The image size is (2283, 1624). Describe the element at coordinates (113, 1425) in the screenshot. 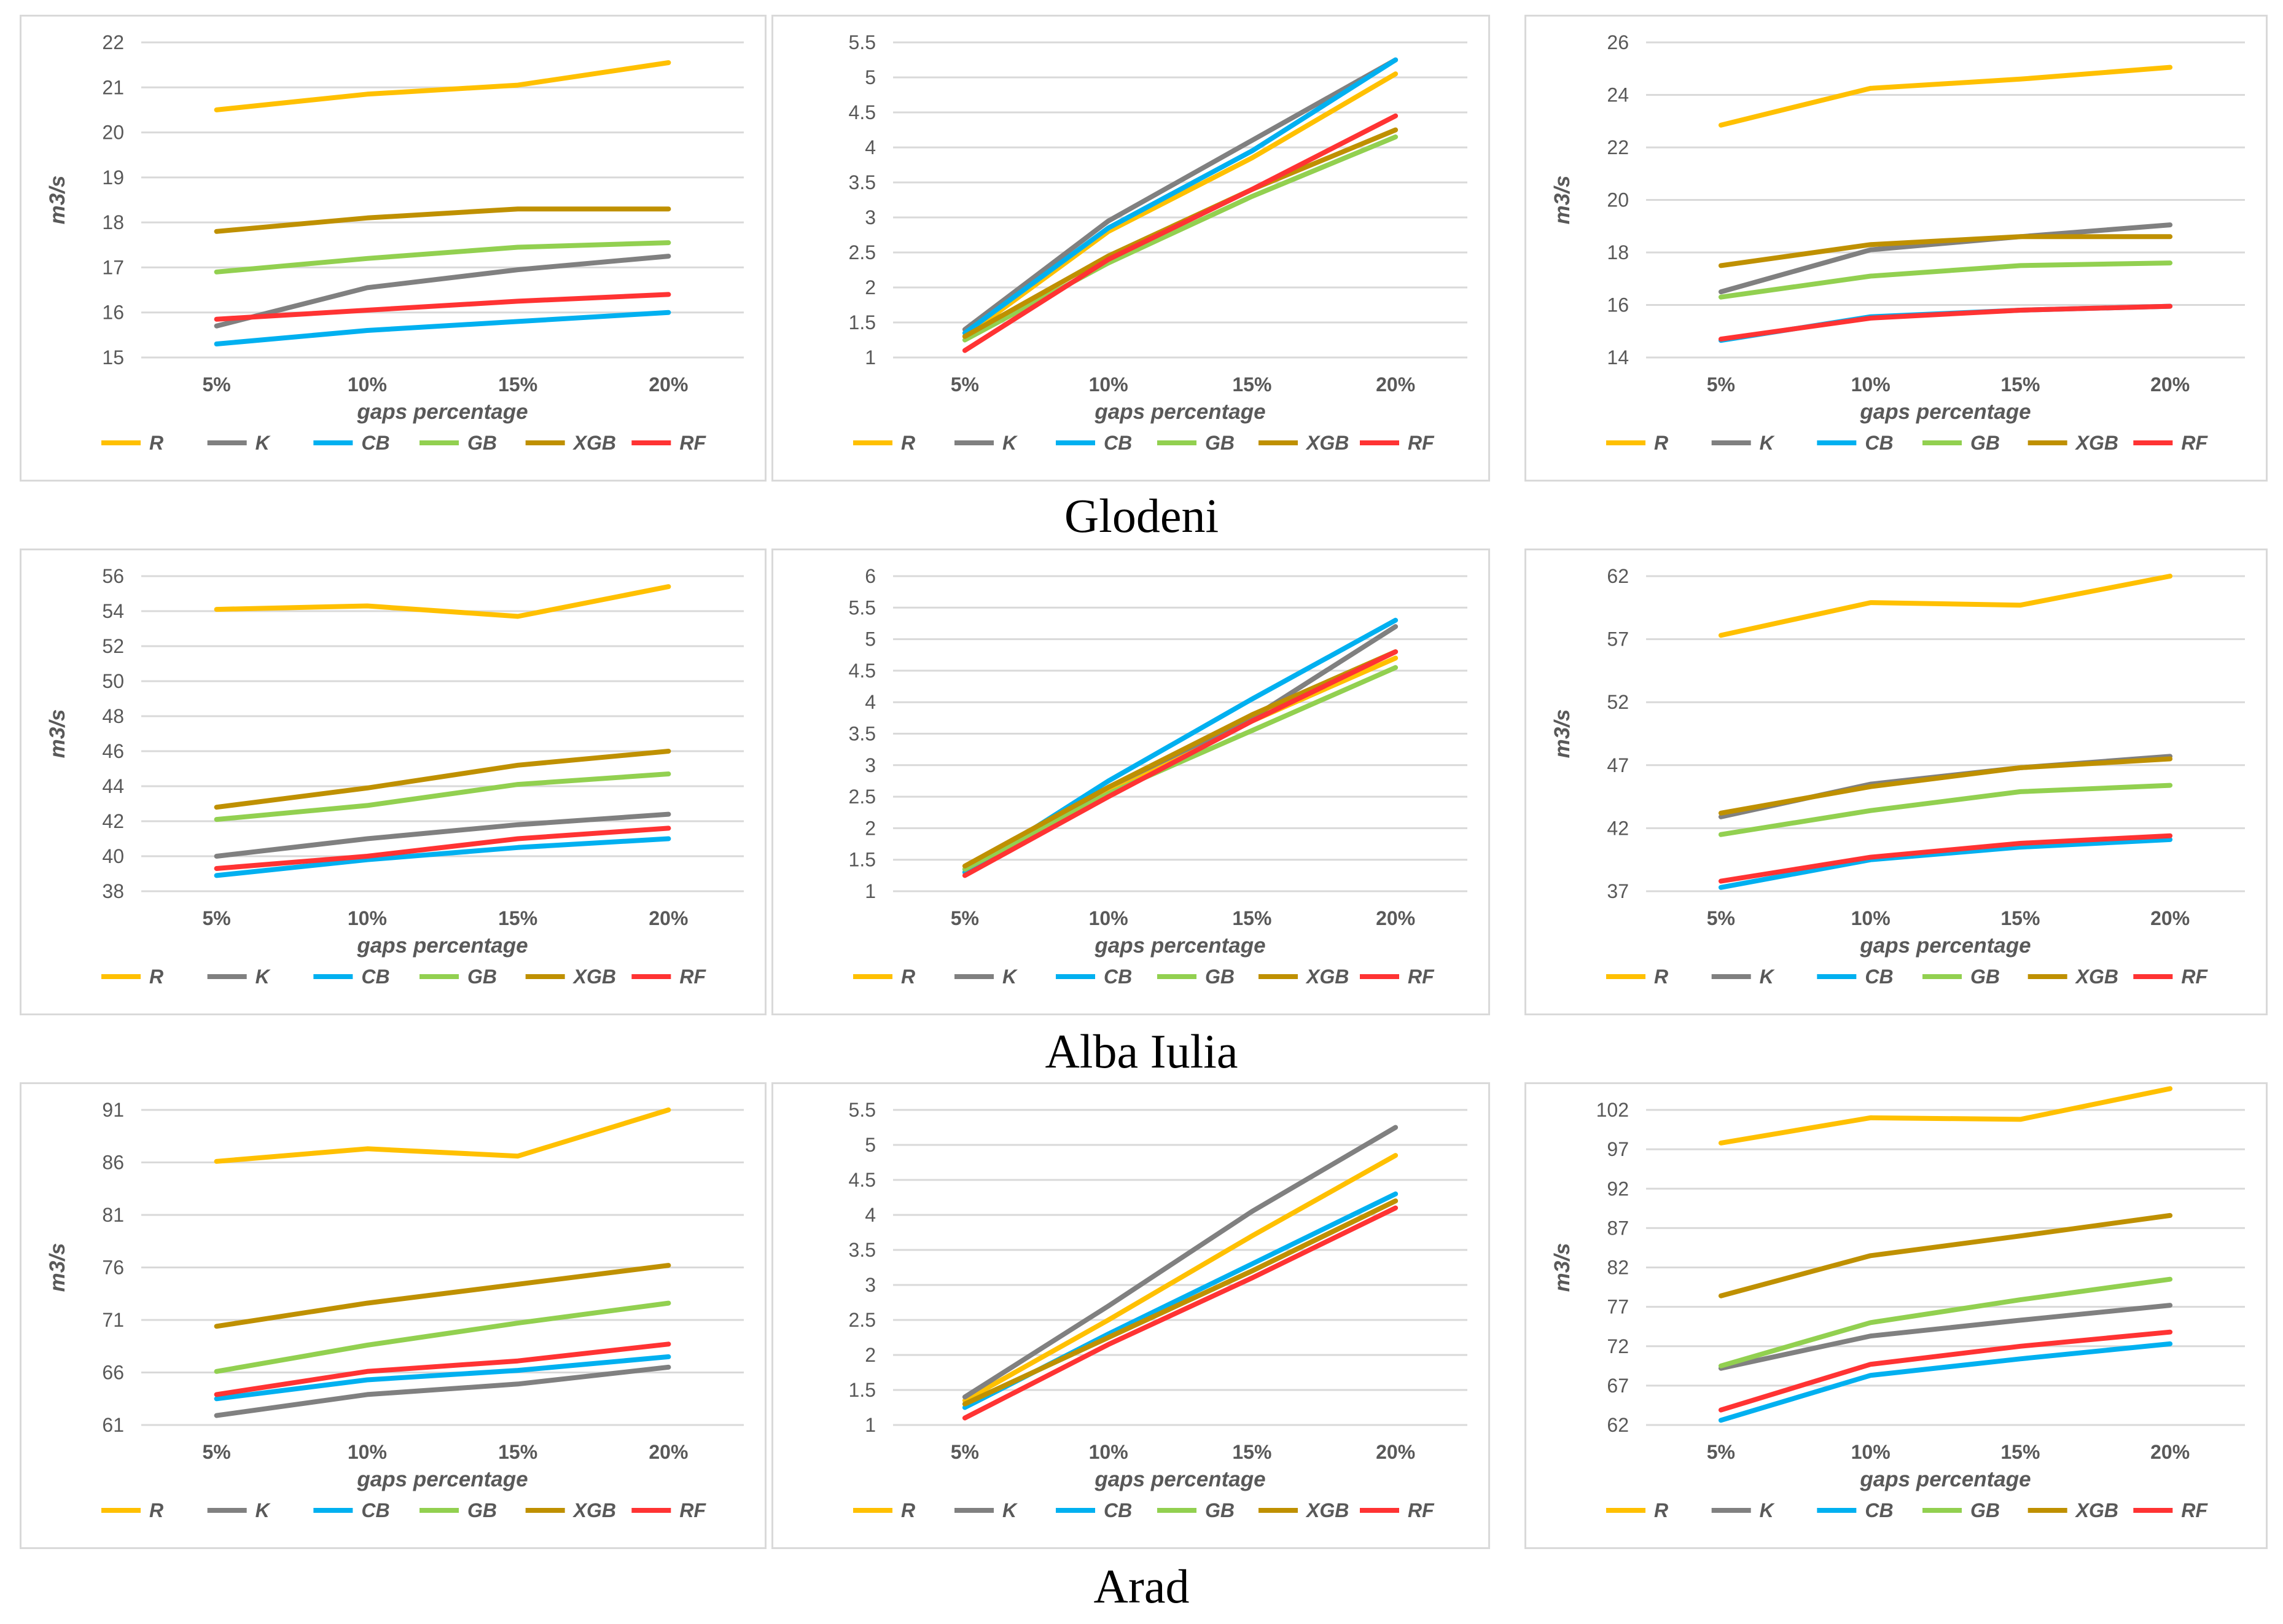

I see `y-tick-label: 61` at that location.